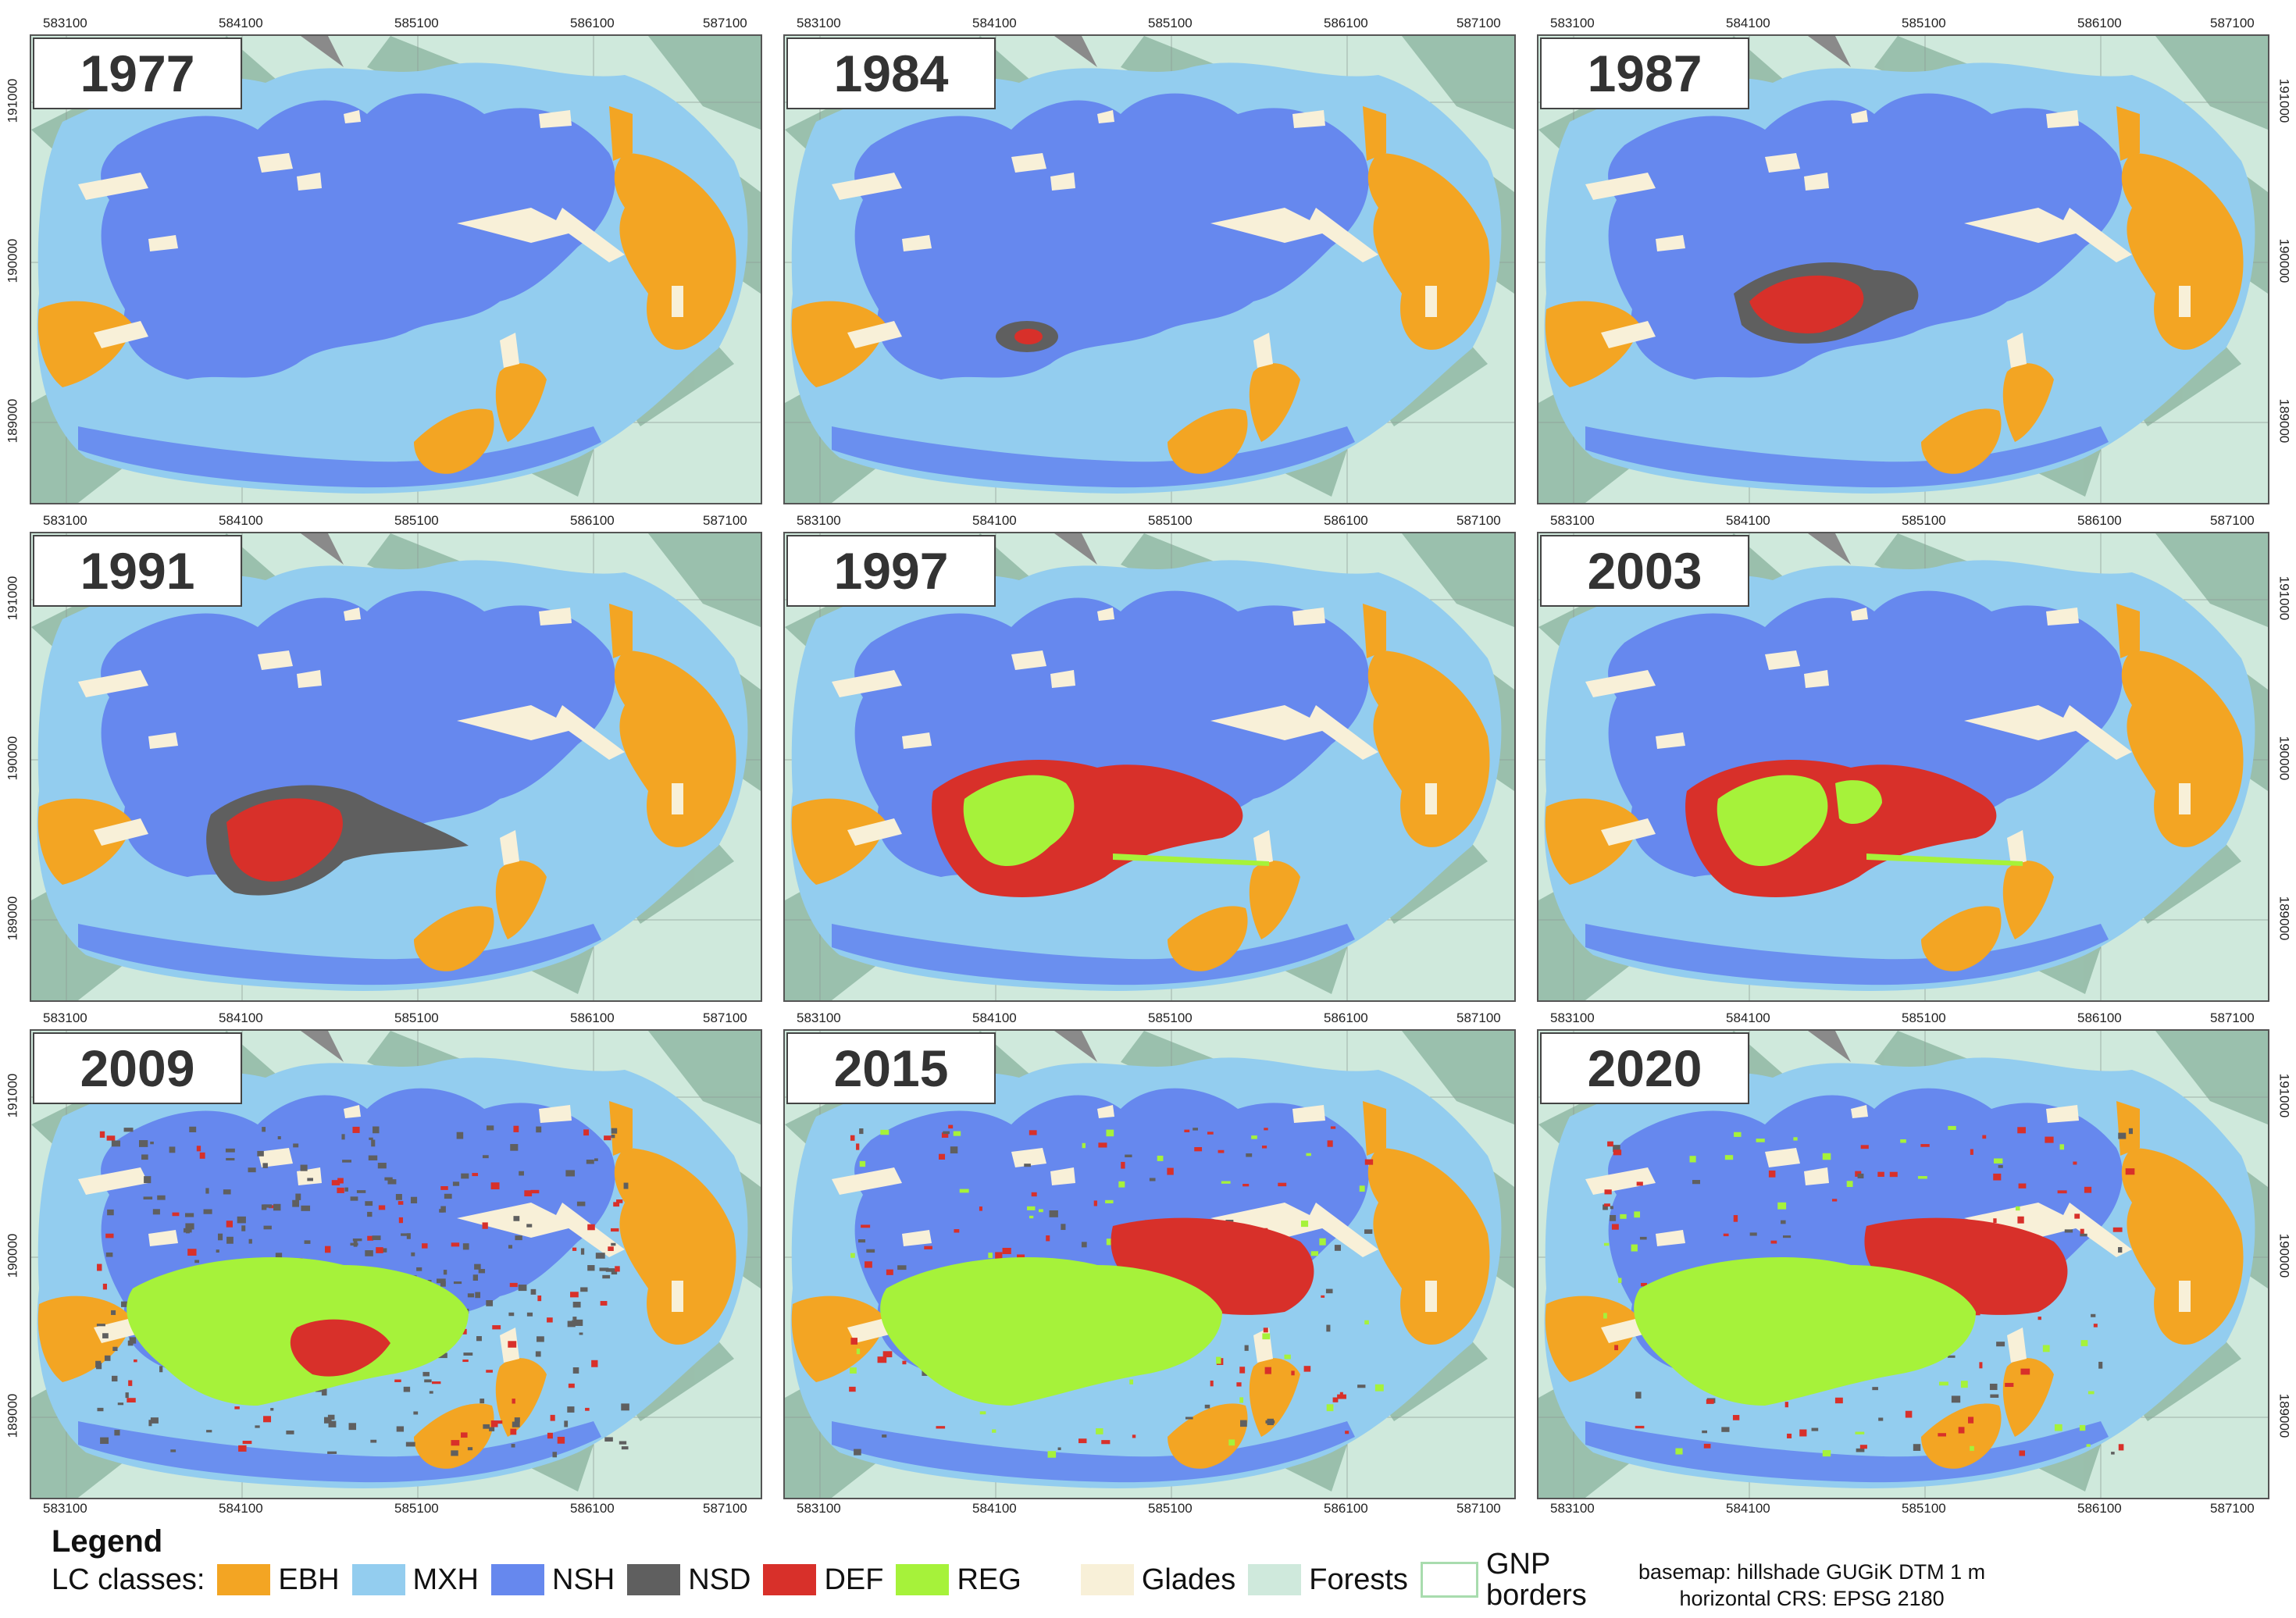 The height and width of the screenshot is (1618, 2296). What do you see at coordinates (790, 1580) in the screenshot?
I see `legend-swatch-def` at bounding box center [790, 1580].